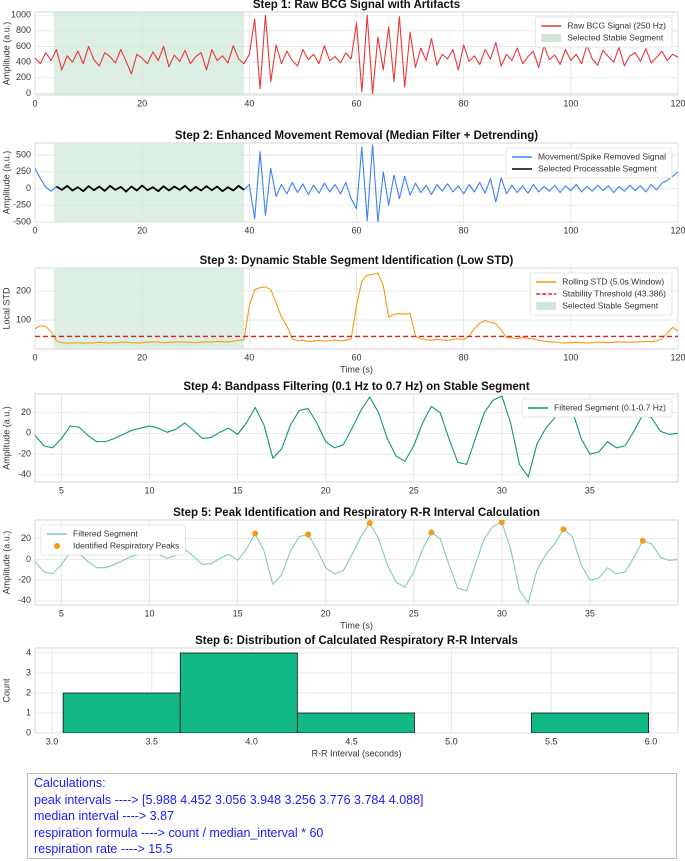  I want to click on legend-label: Identified Respiratory Peaks, so click(126, 545).